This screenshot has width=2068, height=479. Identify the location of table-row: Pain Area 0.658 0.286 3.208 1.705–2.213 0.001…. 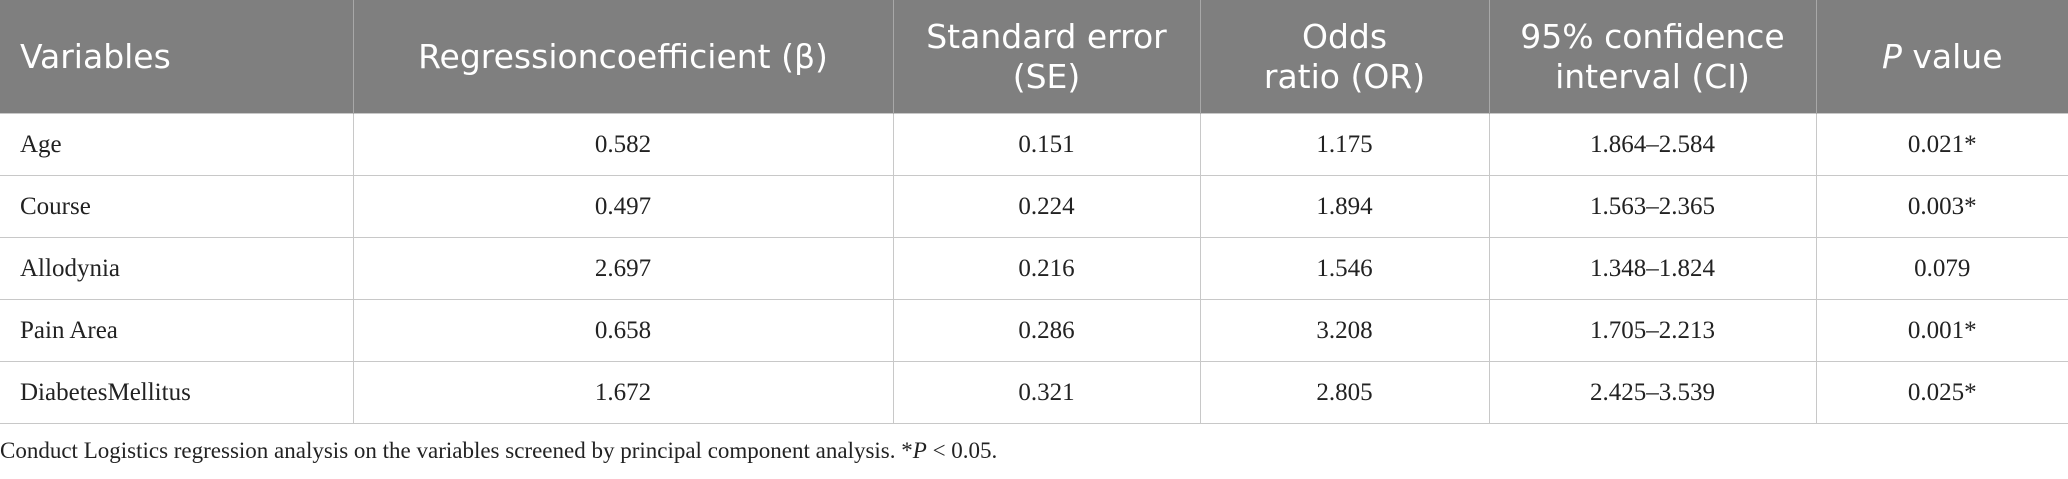
(1034, 330).